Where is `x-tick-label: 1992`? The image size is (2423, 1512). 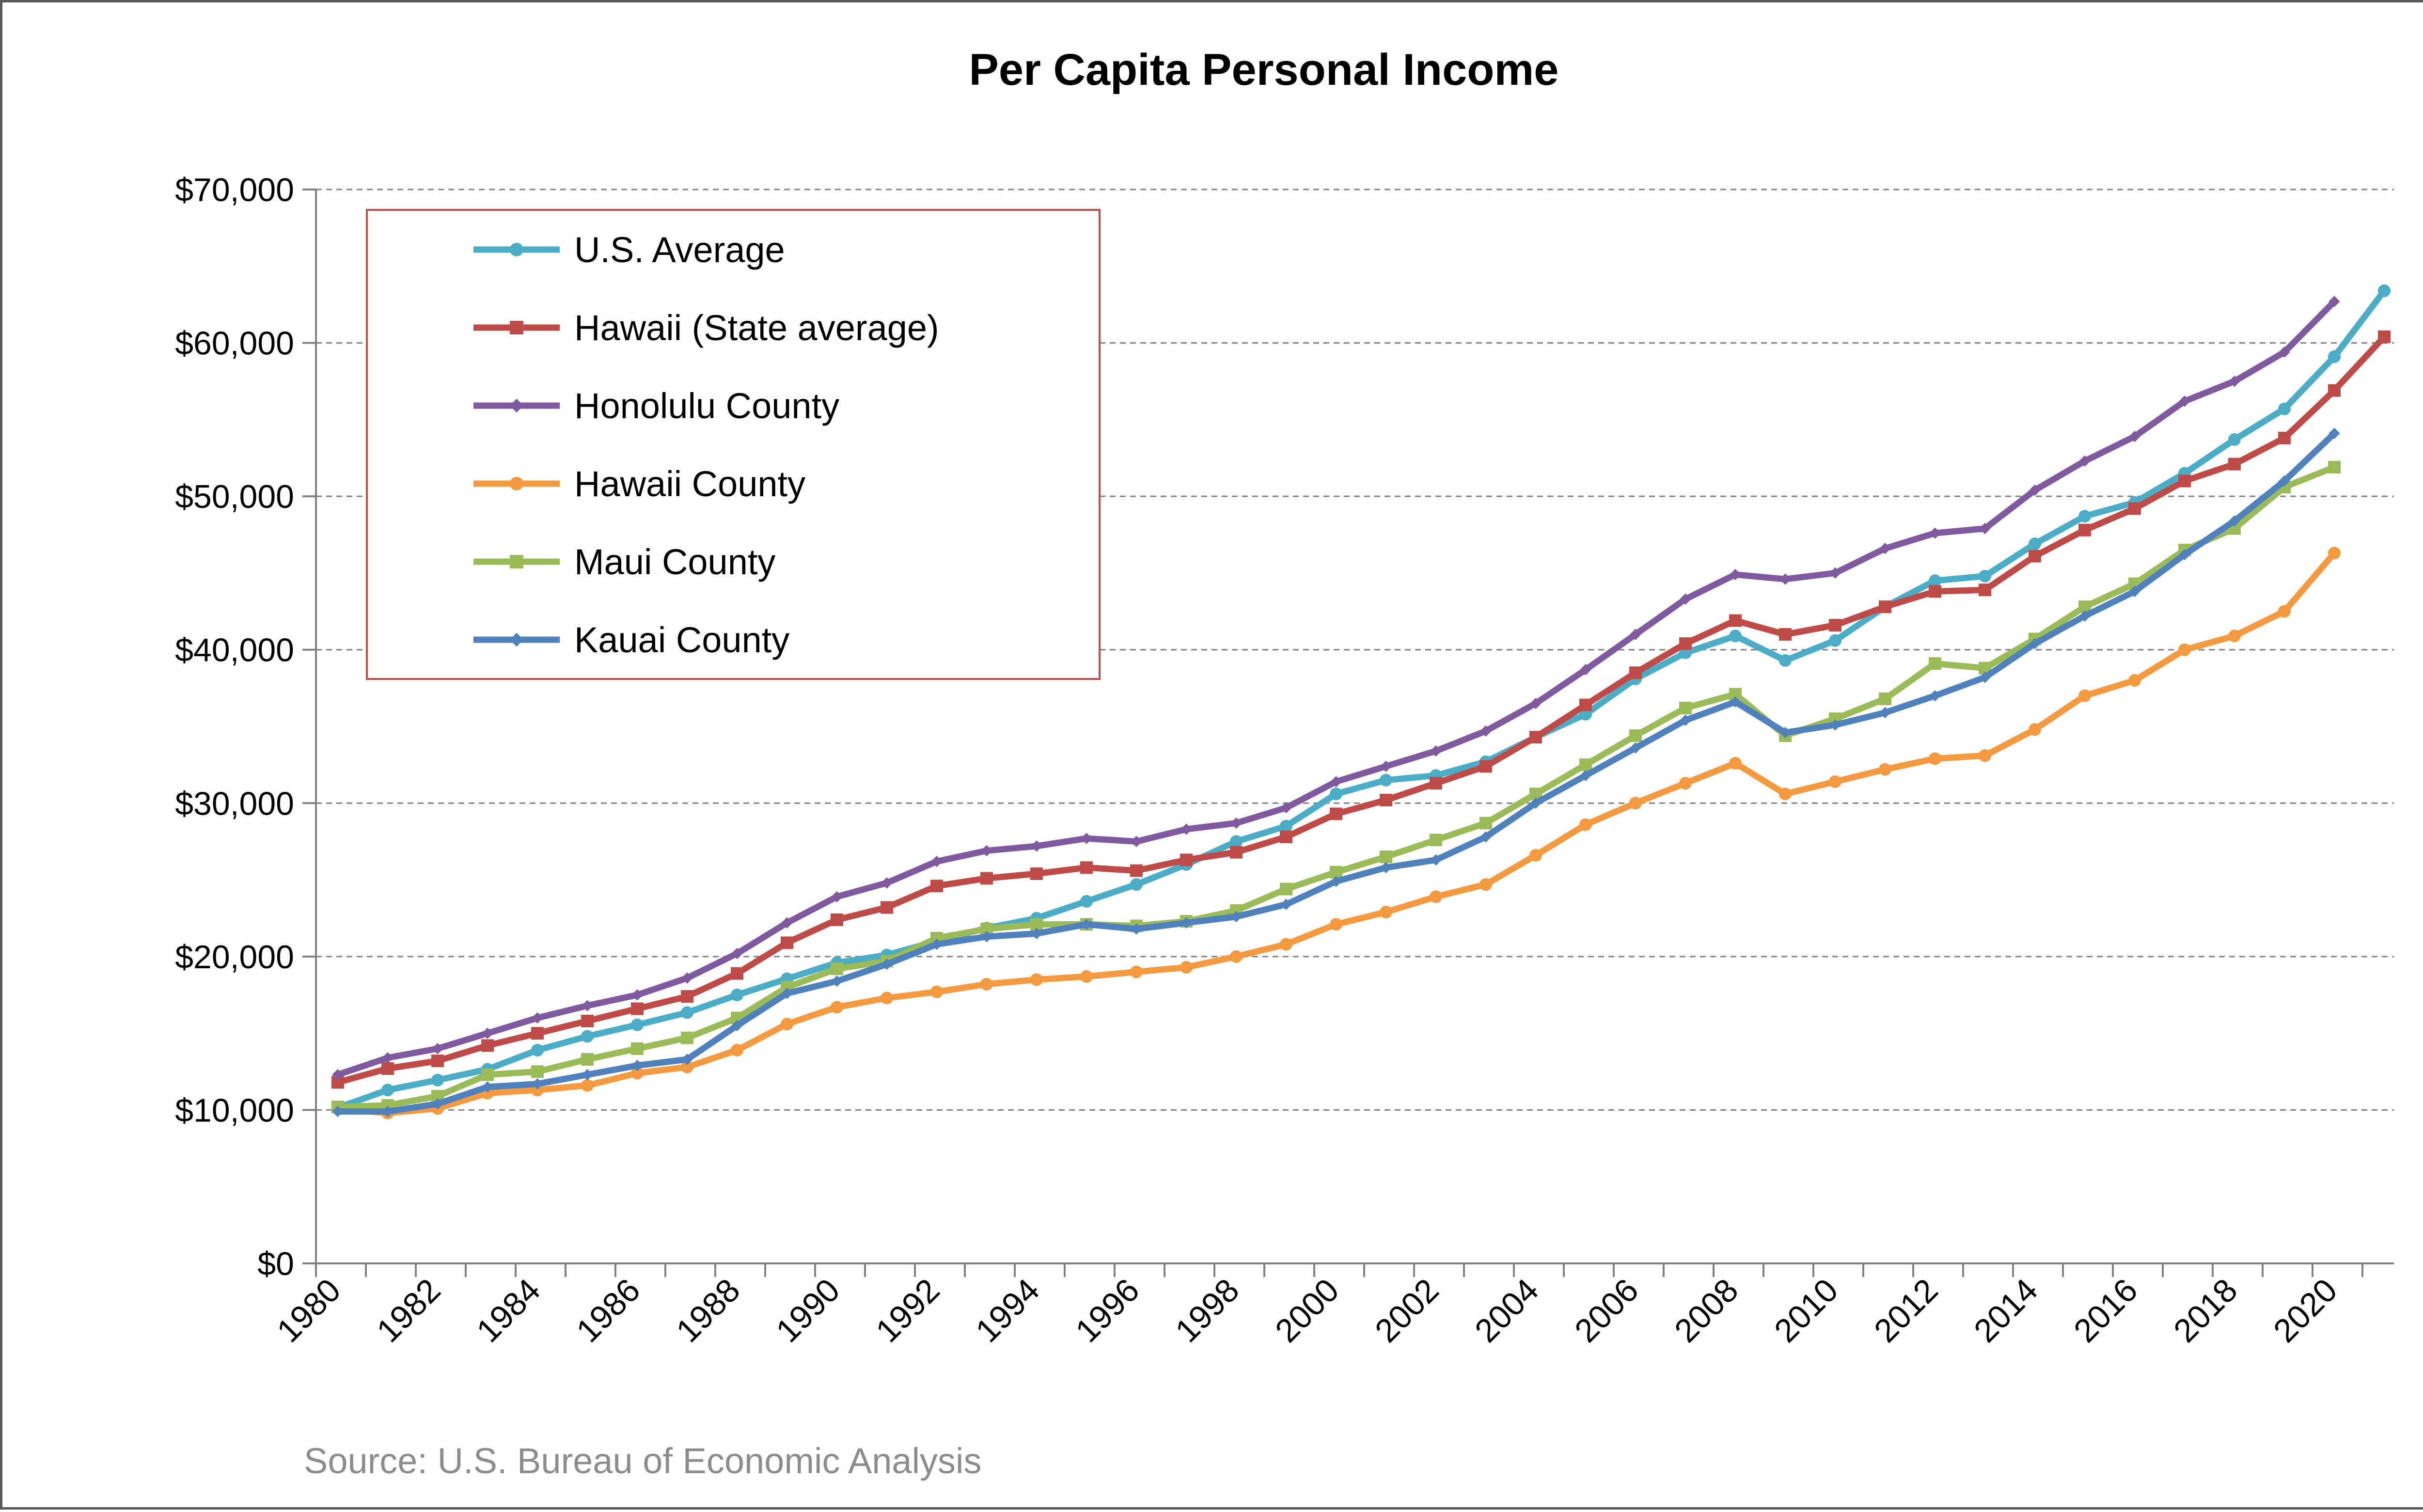 x-tick-label: 1992 is located at coordinates (908, 1311).